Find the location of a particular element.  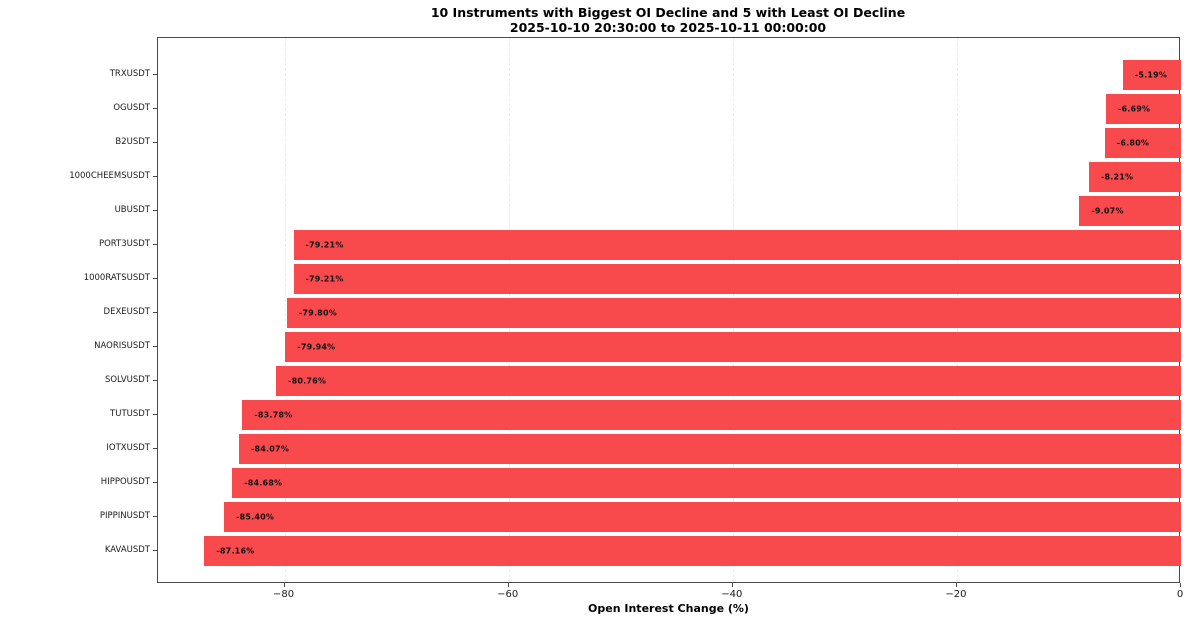

bar-value-label: -83.78% is located at coordinates (273, 415).